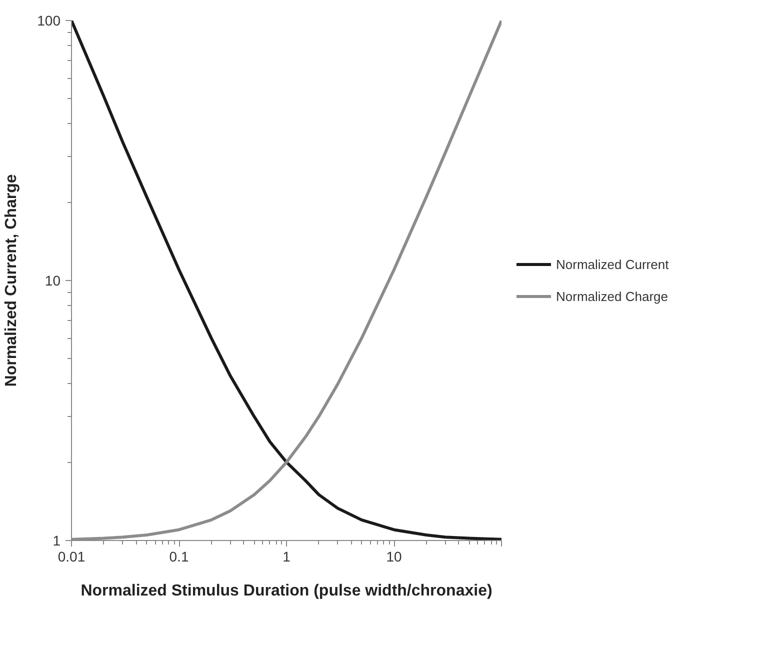 The height and width of the screenshot is (666, 767). I want to click on x-tick-label: 10, so click(394, 556).